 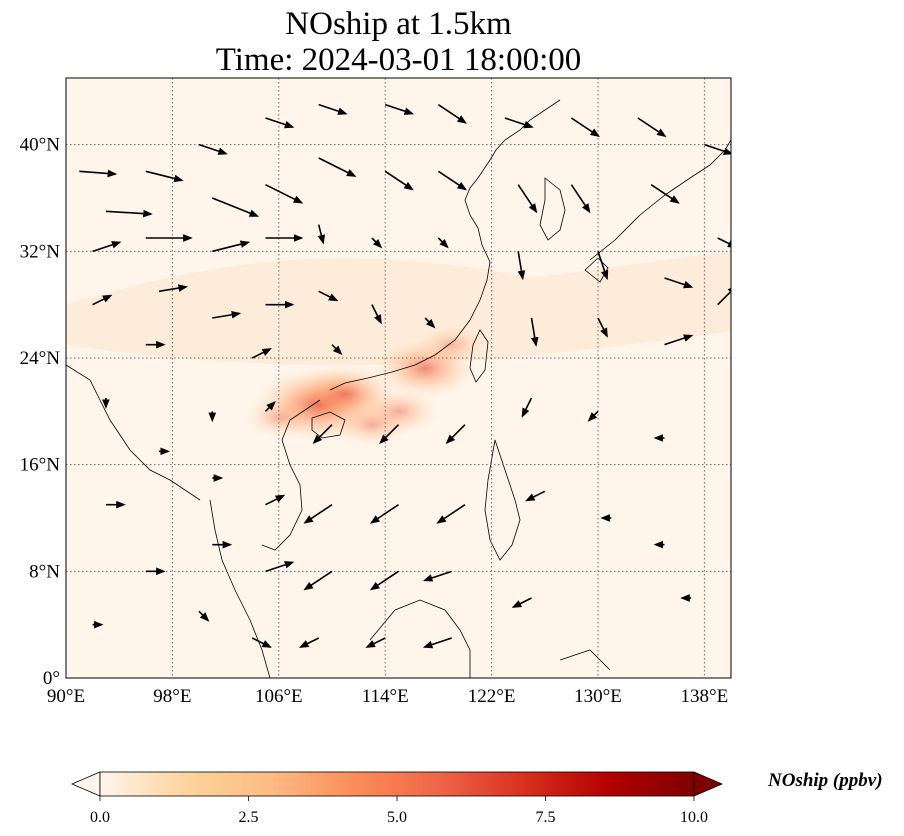 I want to click on colorbar-ticks: 0.0 2.5 5.0 7.5 10.0, so click(x=399, y=811).